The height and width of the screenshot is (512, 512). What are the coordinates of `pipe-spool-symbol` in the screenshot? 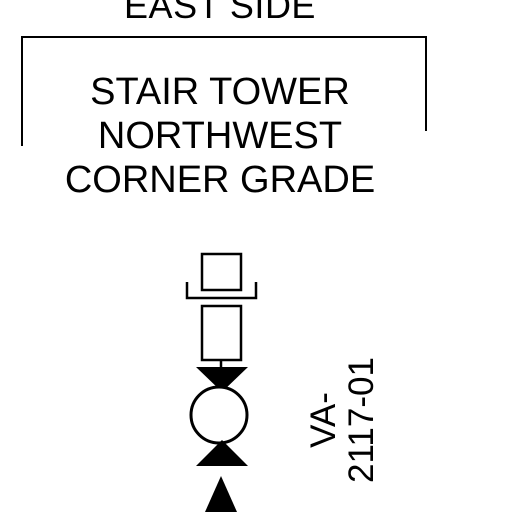 It's located at (221, 333).